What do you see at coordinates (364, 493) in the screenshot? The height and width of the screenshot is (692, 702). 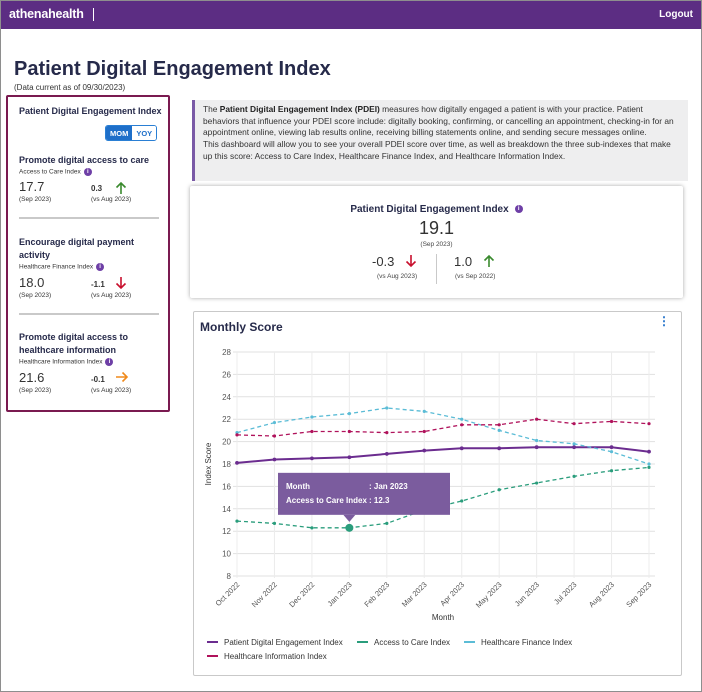 I see `tooltip-box` at bounding box center [364, 493].